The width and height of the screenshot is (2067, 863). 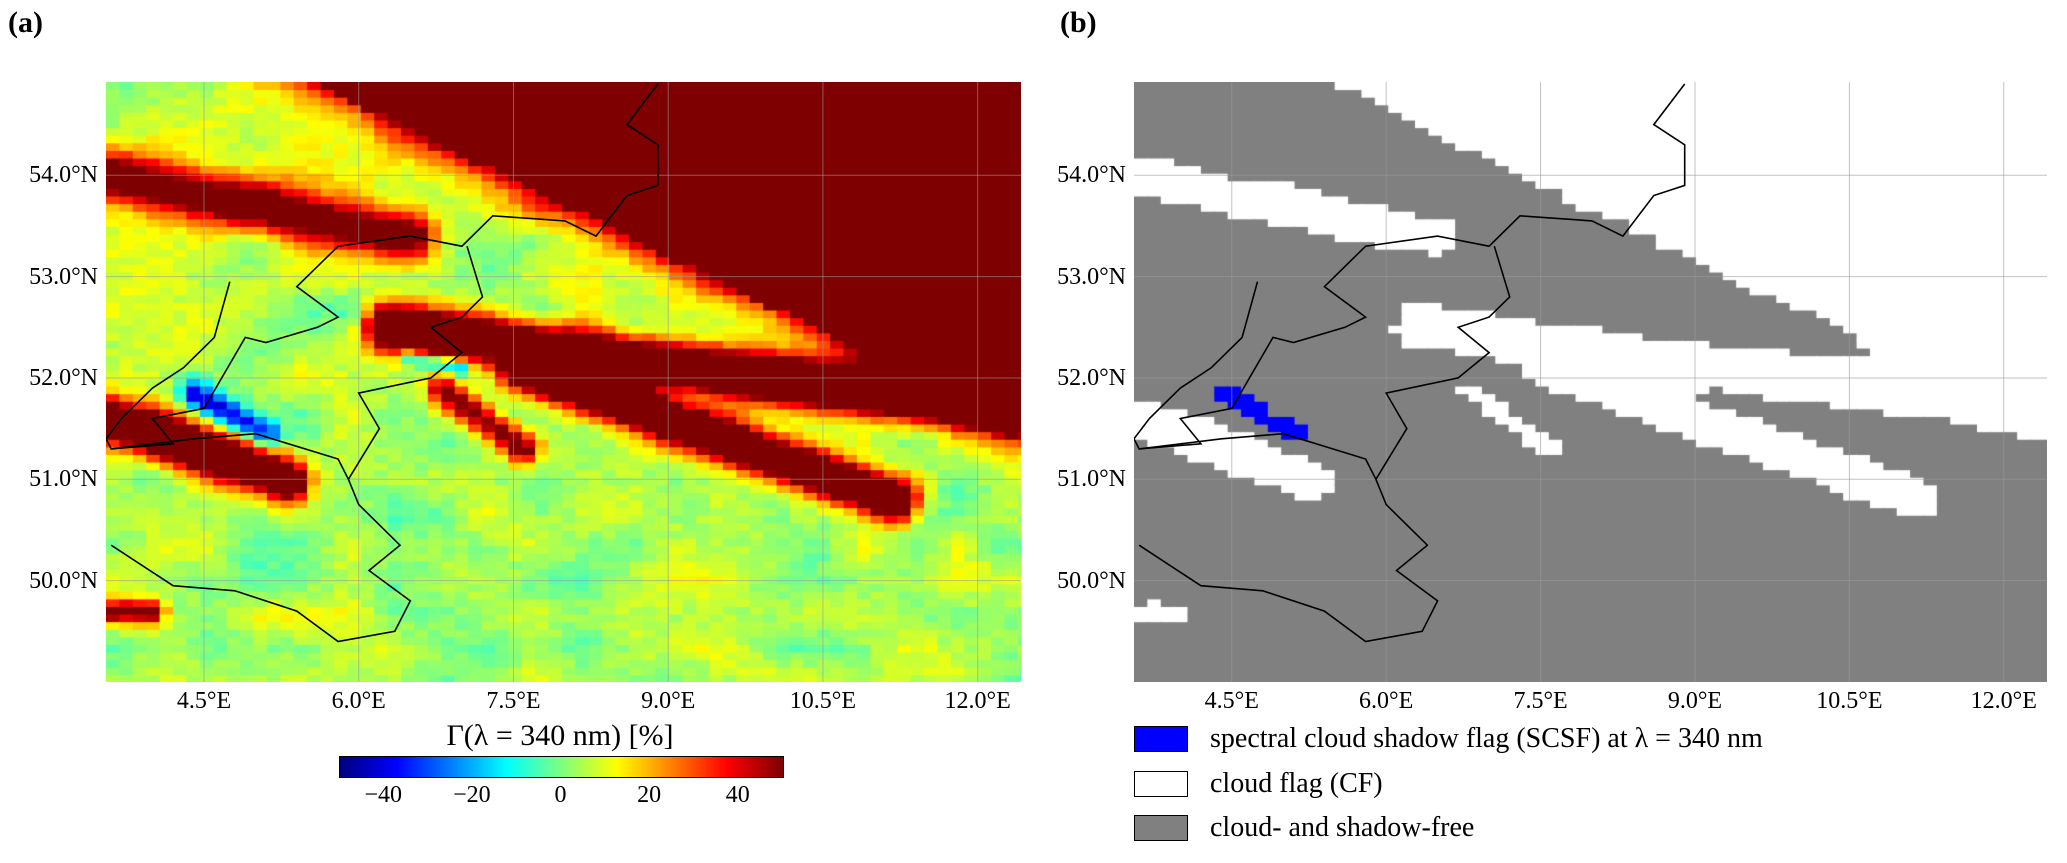 What do you see at coordinates (560, 735) in the screenshot?
I see `colorbar-label: Γ(λ = 340 nm) [%]` at bounding box center [560, 735].